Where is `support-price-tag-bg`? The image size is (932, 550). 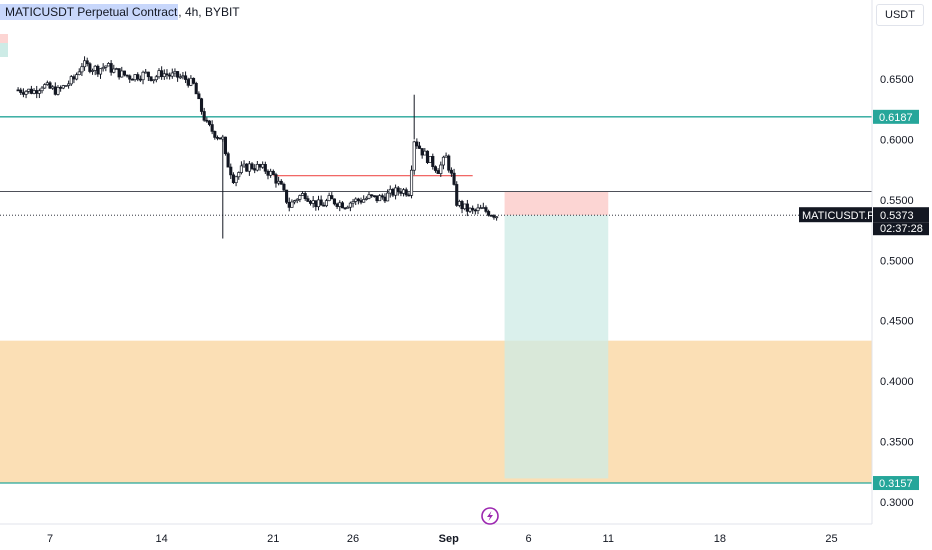
support-price-tag-bg is located at coordinates (896, 483).